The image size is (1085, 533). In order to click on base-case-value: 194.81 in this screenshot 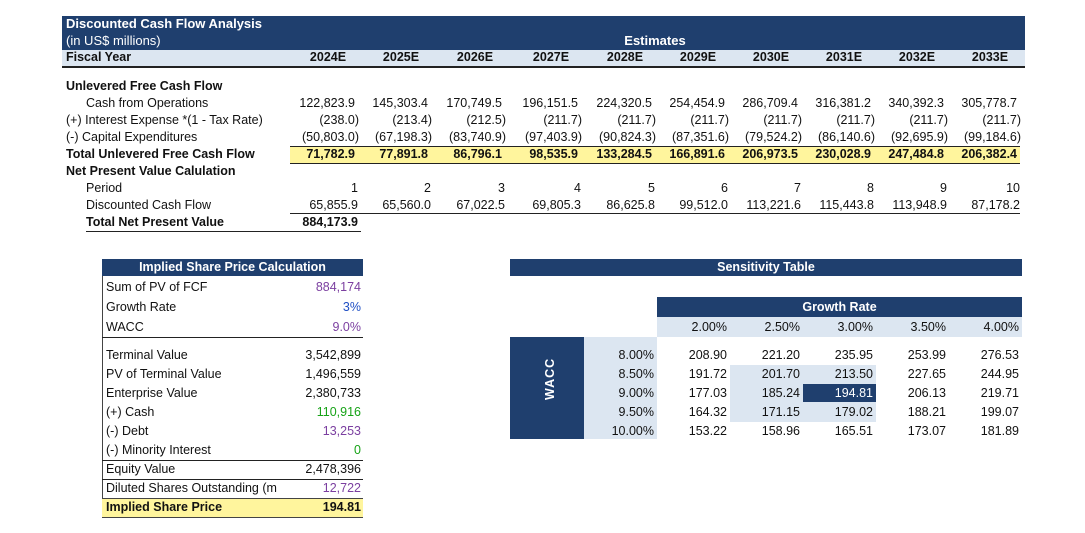, I will do `click(853, 393)`.